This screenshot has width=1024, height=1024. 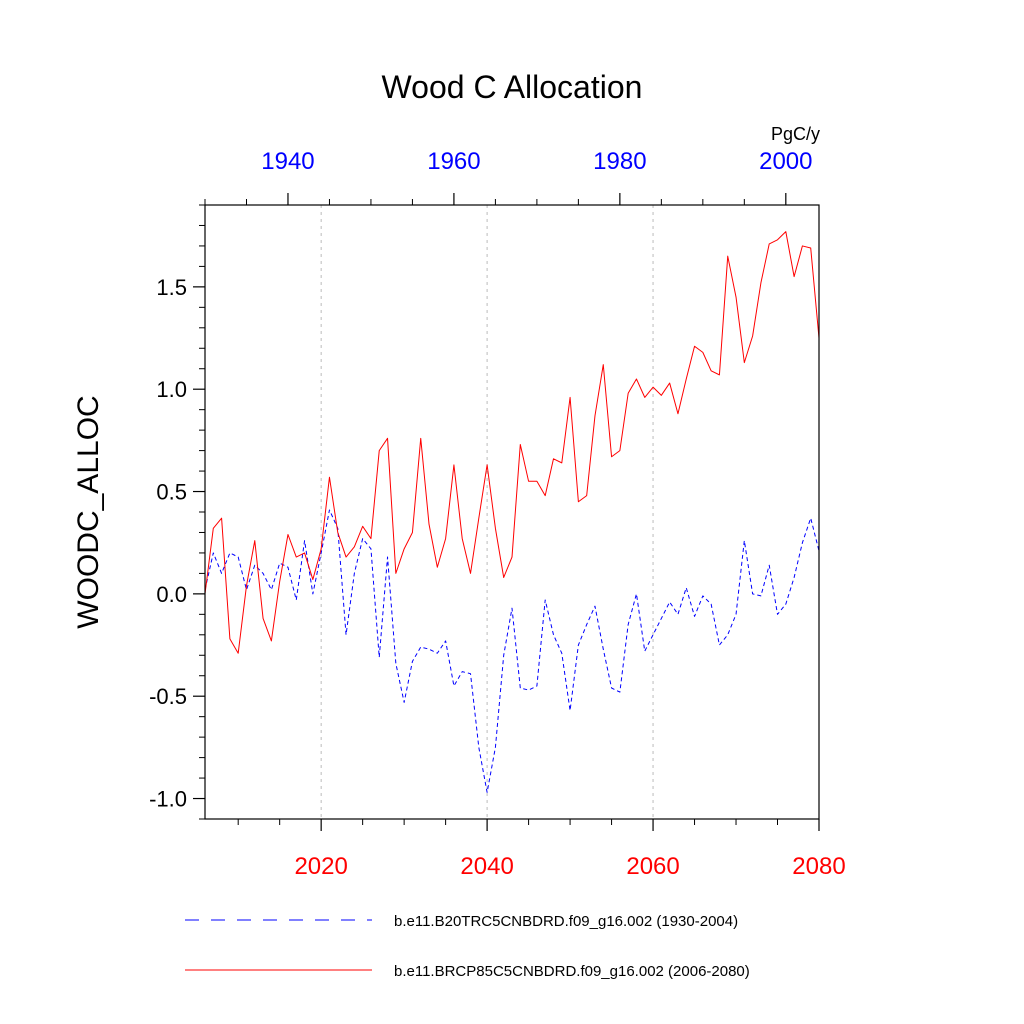 What do you see at coordinates (168, 799) in the screenshot?
I see `y-tick-label: -1.0` at bounding box center [168, 799].